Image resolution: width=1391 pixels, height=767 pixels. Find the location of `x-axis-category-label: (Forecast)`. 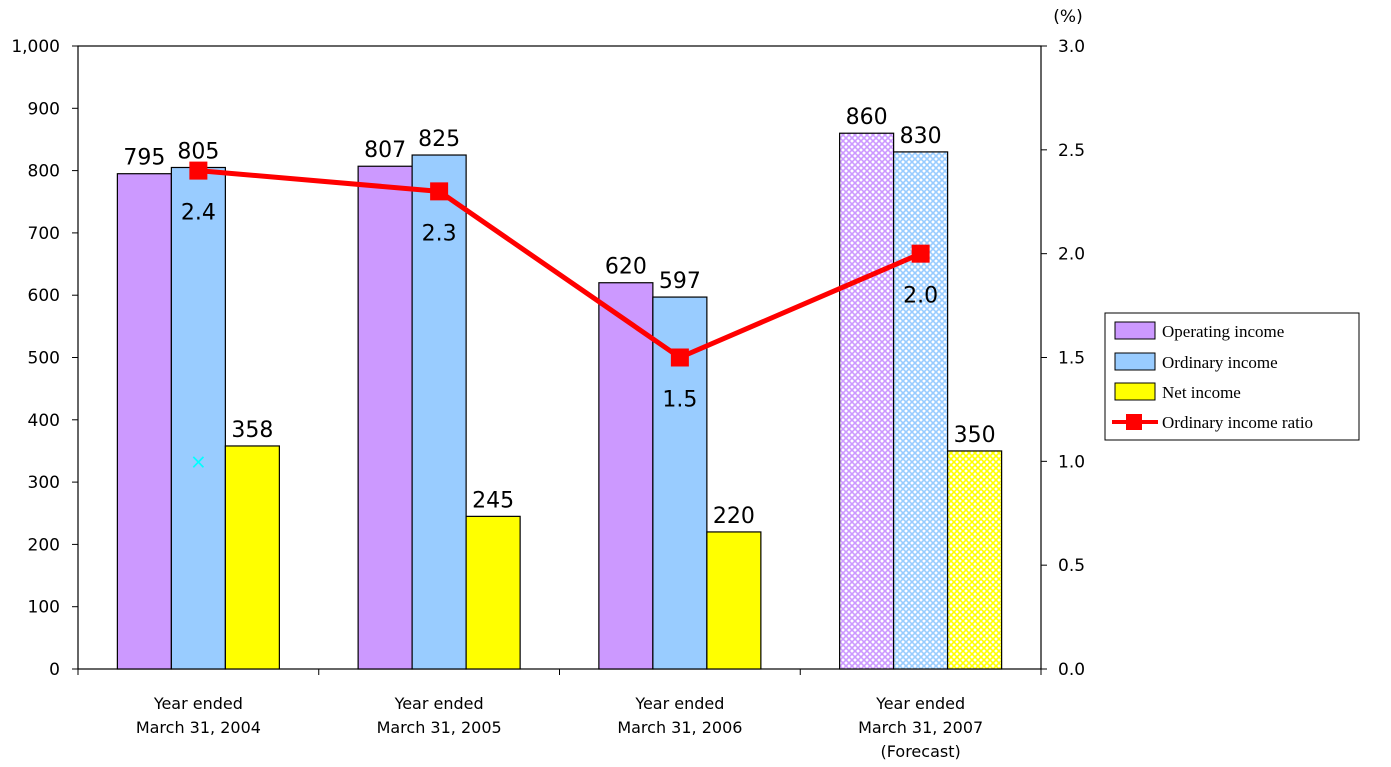

x-axis-category-label: (Forecast) is located at coordinates (921, 751).